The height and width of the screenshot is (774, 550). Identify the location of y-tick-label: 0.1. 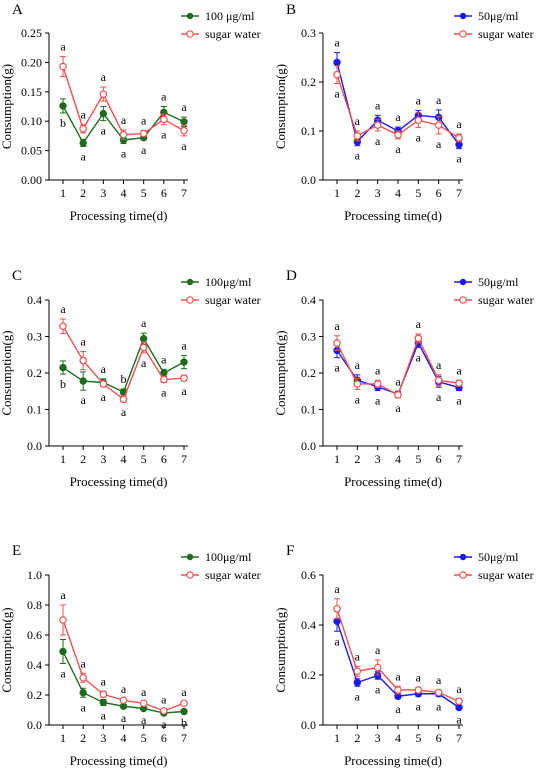
(308, 410).